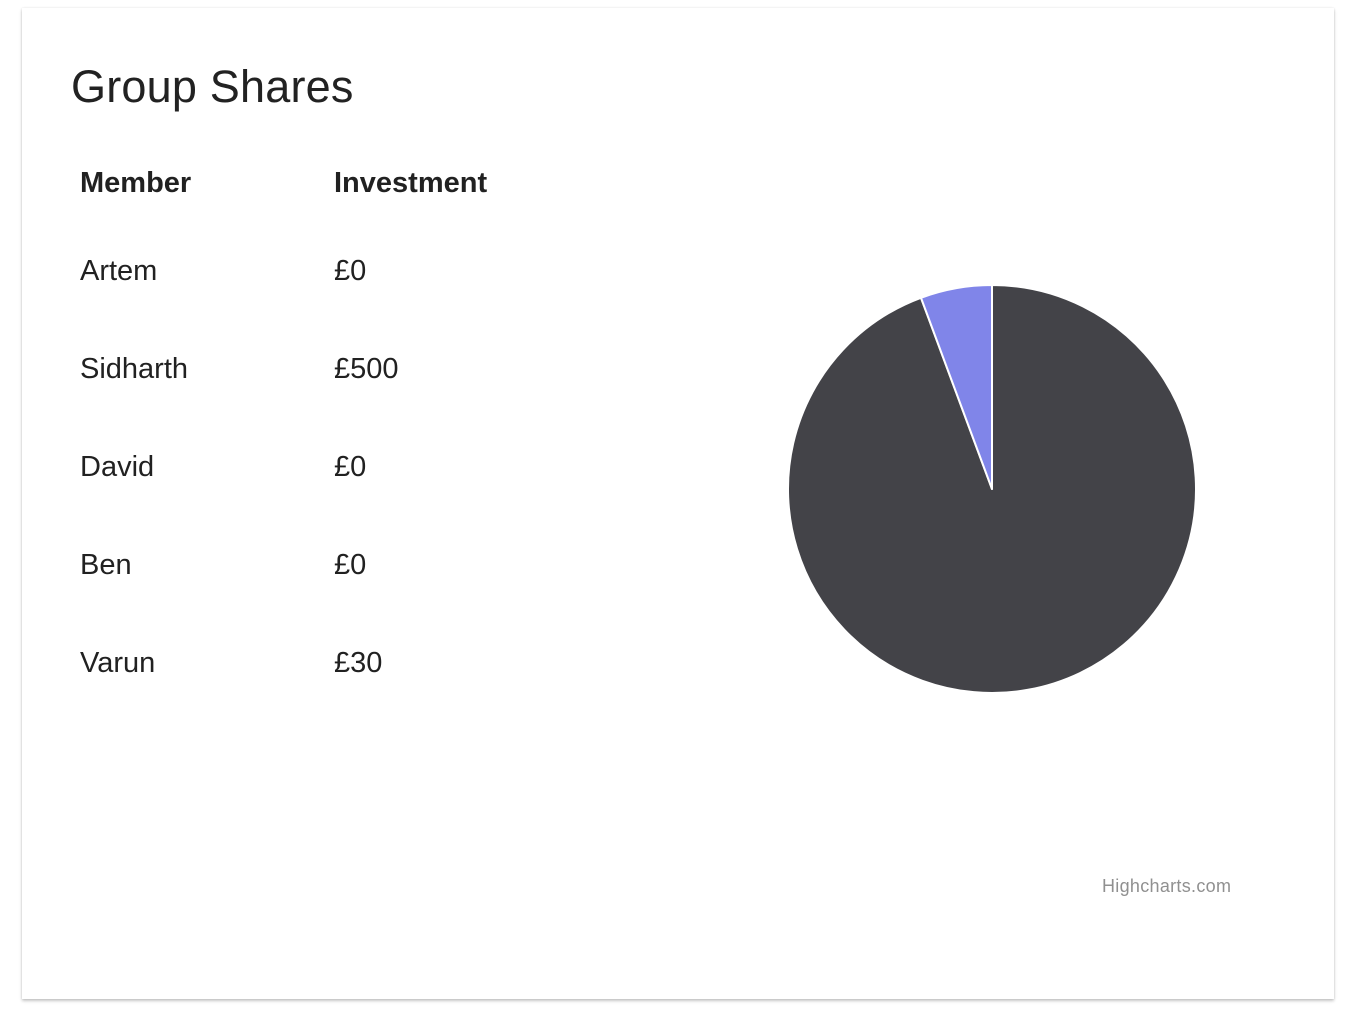 Image resolution: width=1362 pixels, height=1020 pixels. What do you see at coordinates (366, 369) in the screenshot?
I see `member-investment: £500` at bounding box center [366, 369].